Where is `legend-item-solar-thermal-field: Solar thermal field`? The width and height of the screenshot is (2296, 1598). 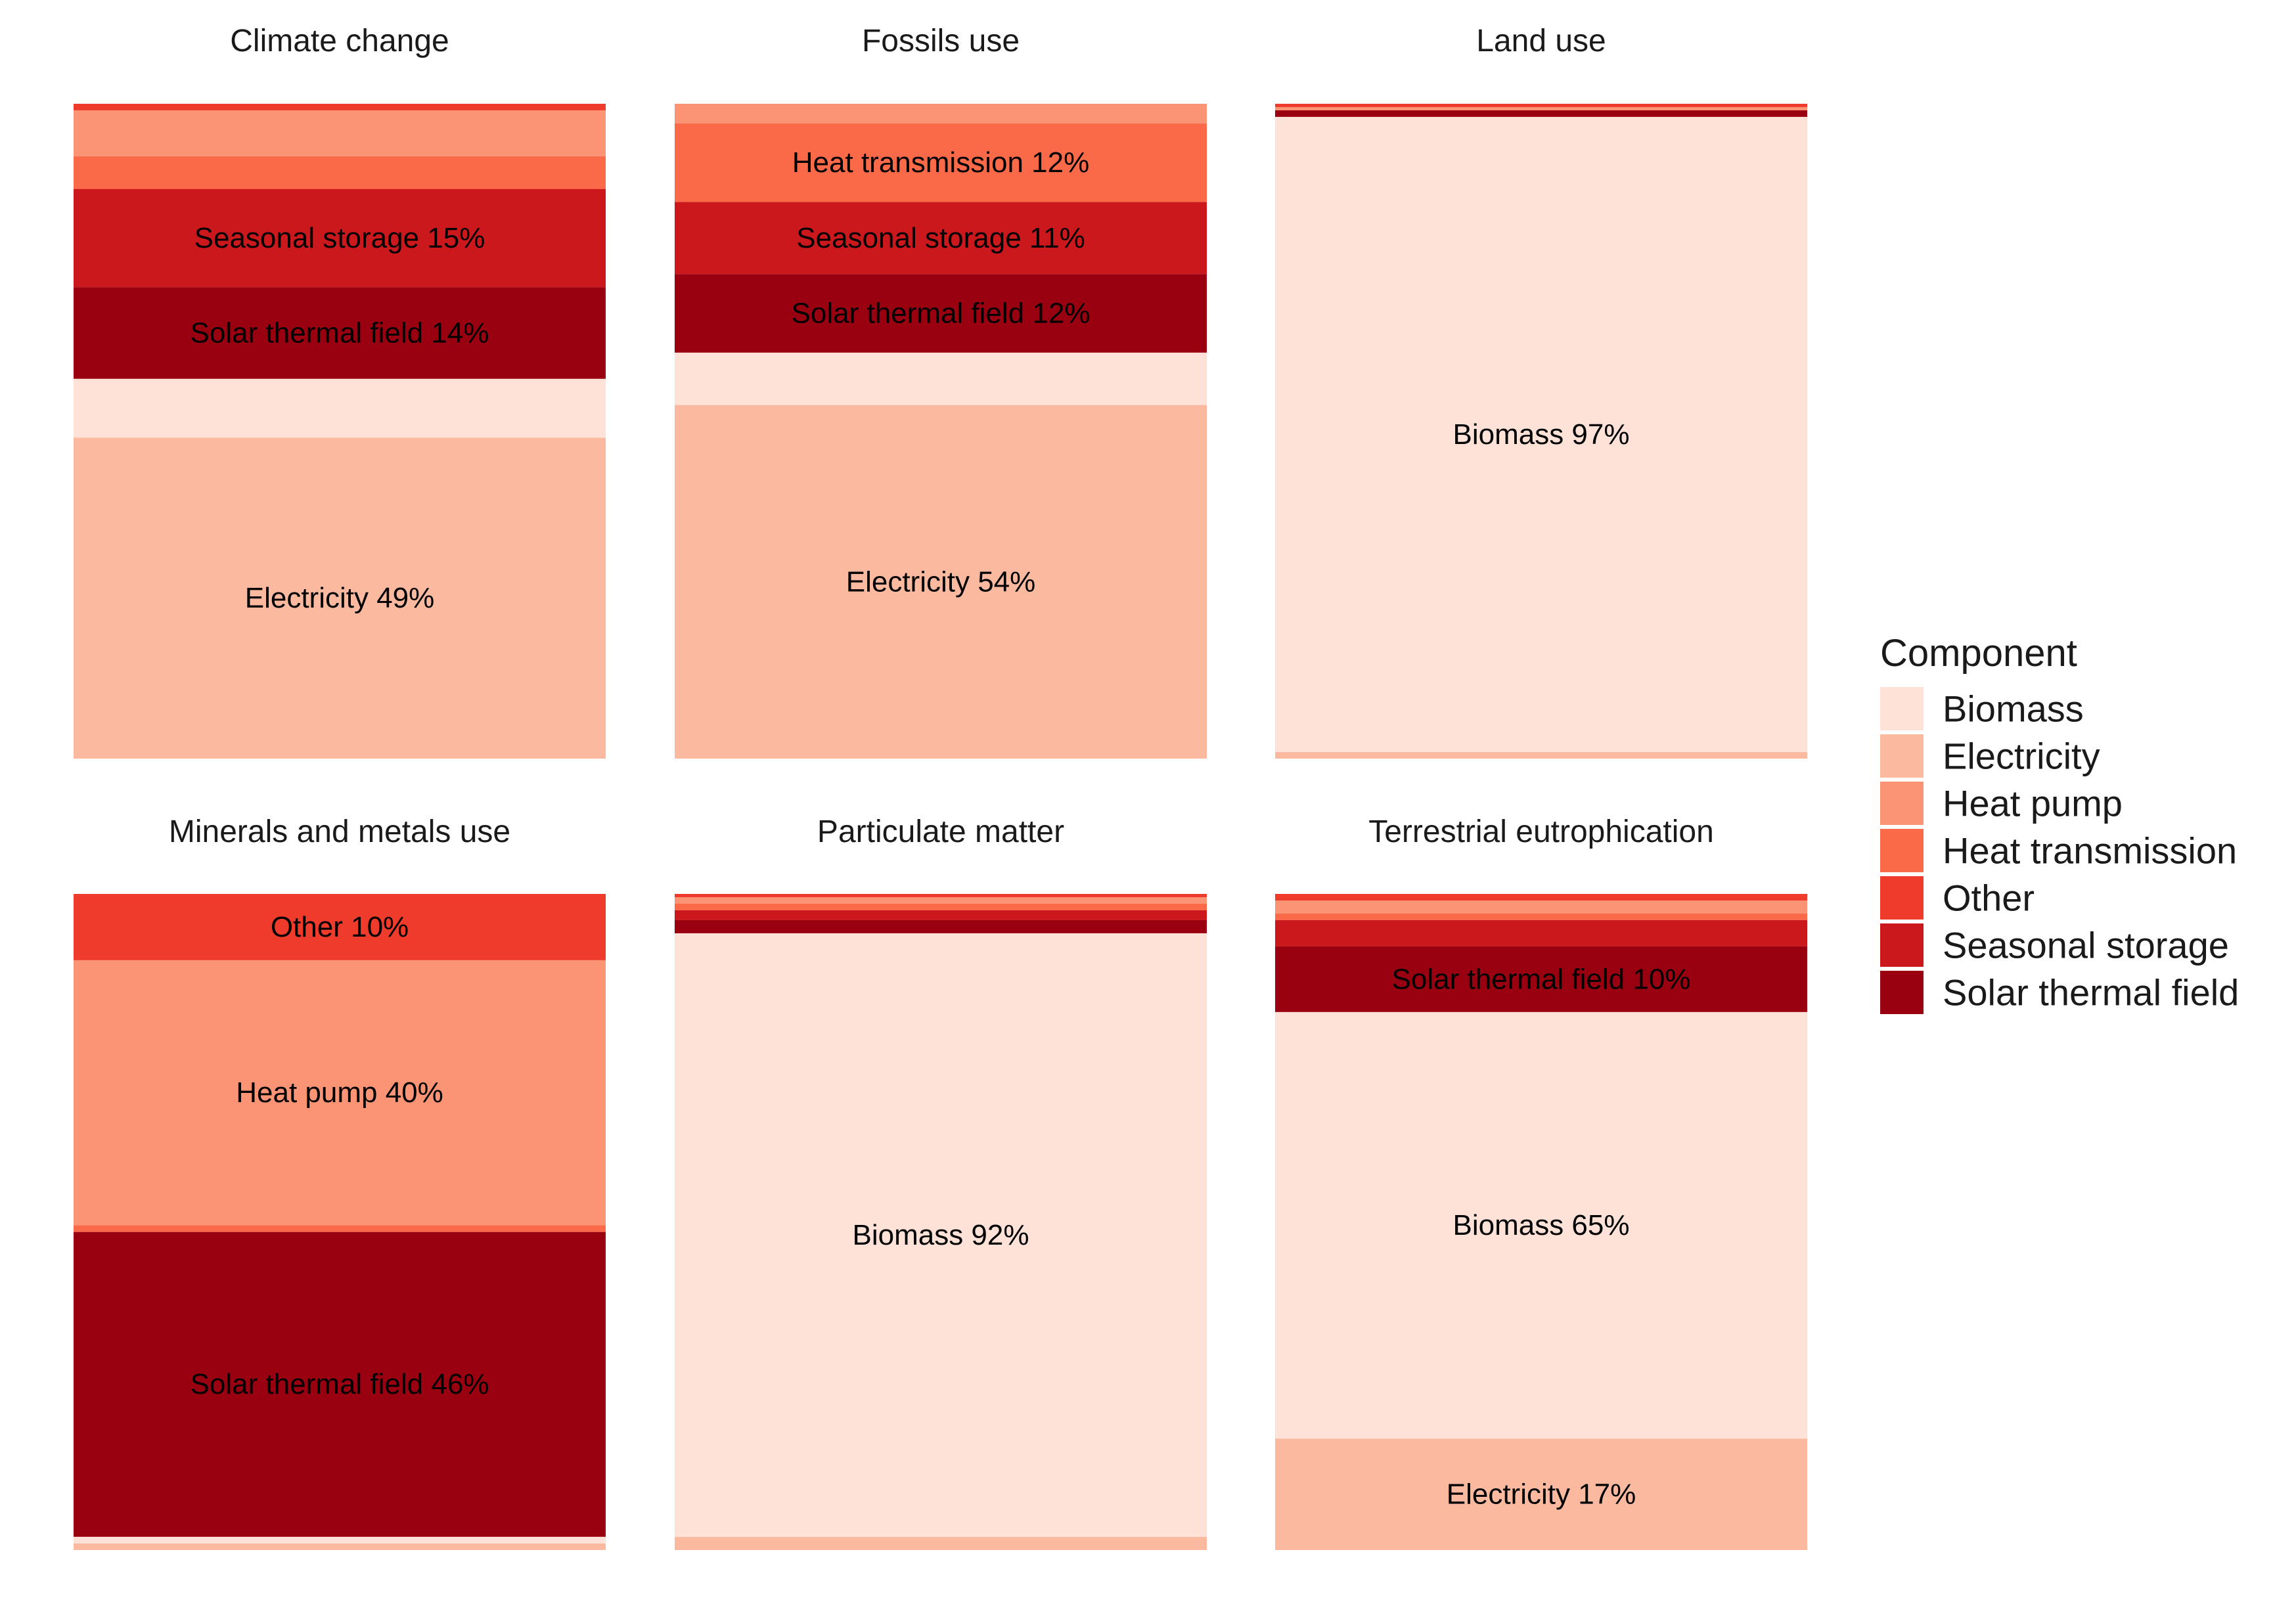
legend-item-solar-thermal-field: Solar thermal field is located at coordinates (2060, 992).